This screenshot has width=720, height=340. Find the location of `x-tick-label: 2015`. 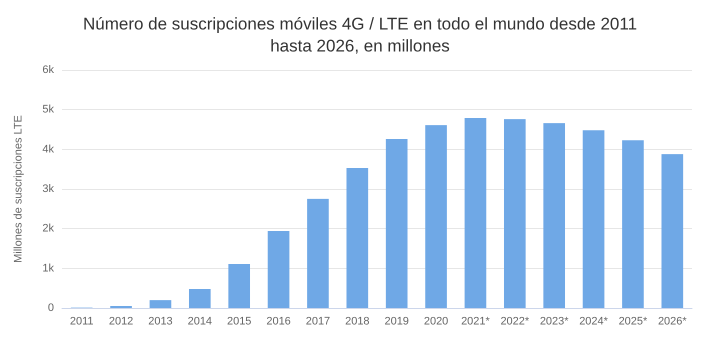

x-tick-label: 2015 is located at coordinates (239, 322).